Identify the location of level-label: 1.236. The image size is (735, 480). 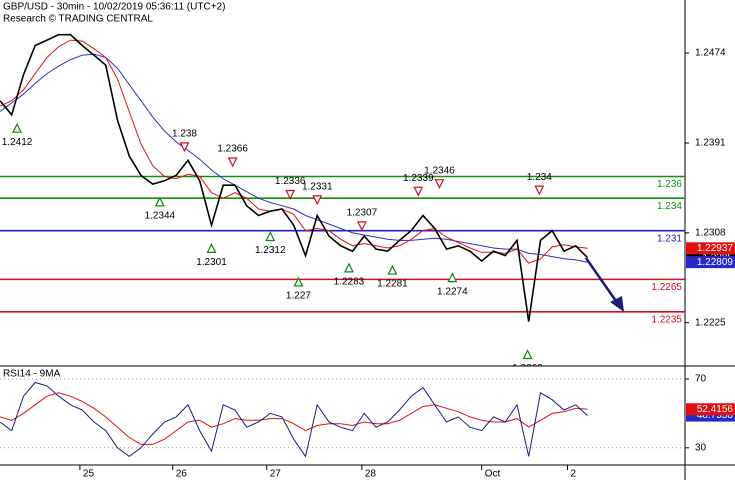
(669, 184).